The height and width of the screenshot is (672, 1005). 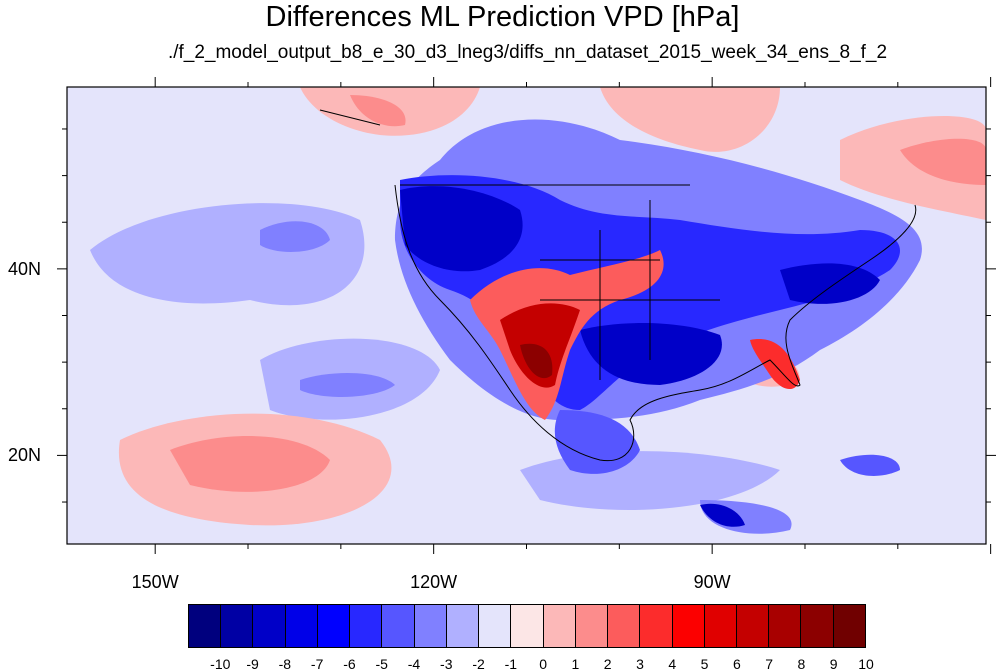 I want to click on northwest-blue-core, so click(x=461, y=229).